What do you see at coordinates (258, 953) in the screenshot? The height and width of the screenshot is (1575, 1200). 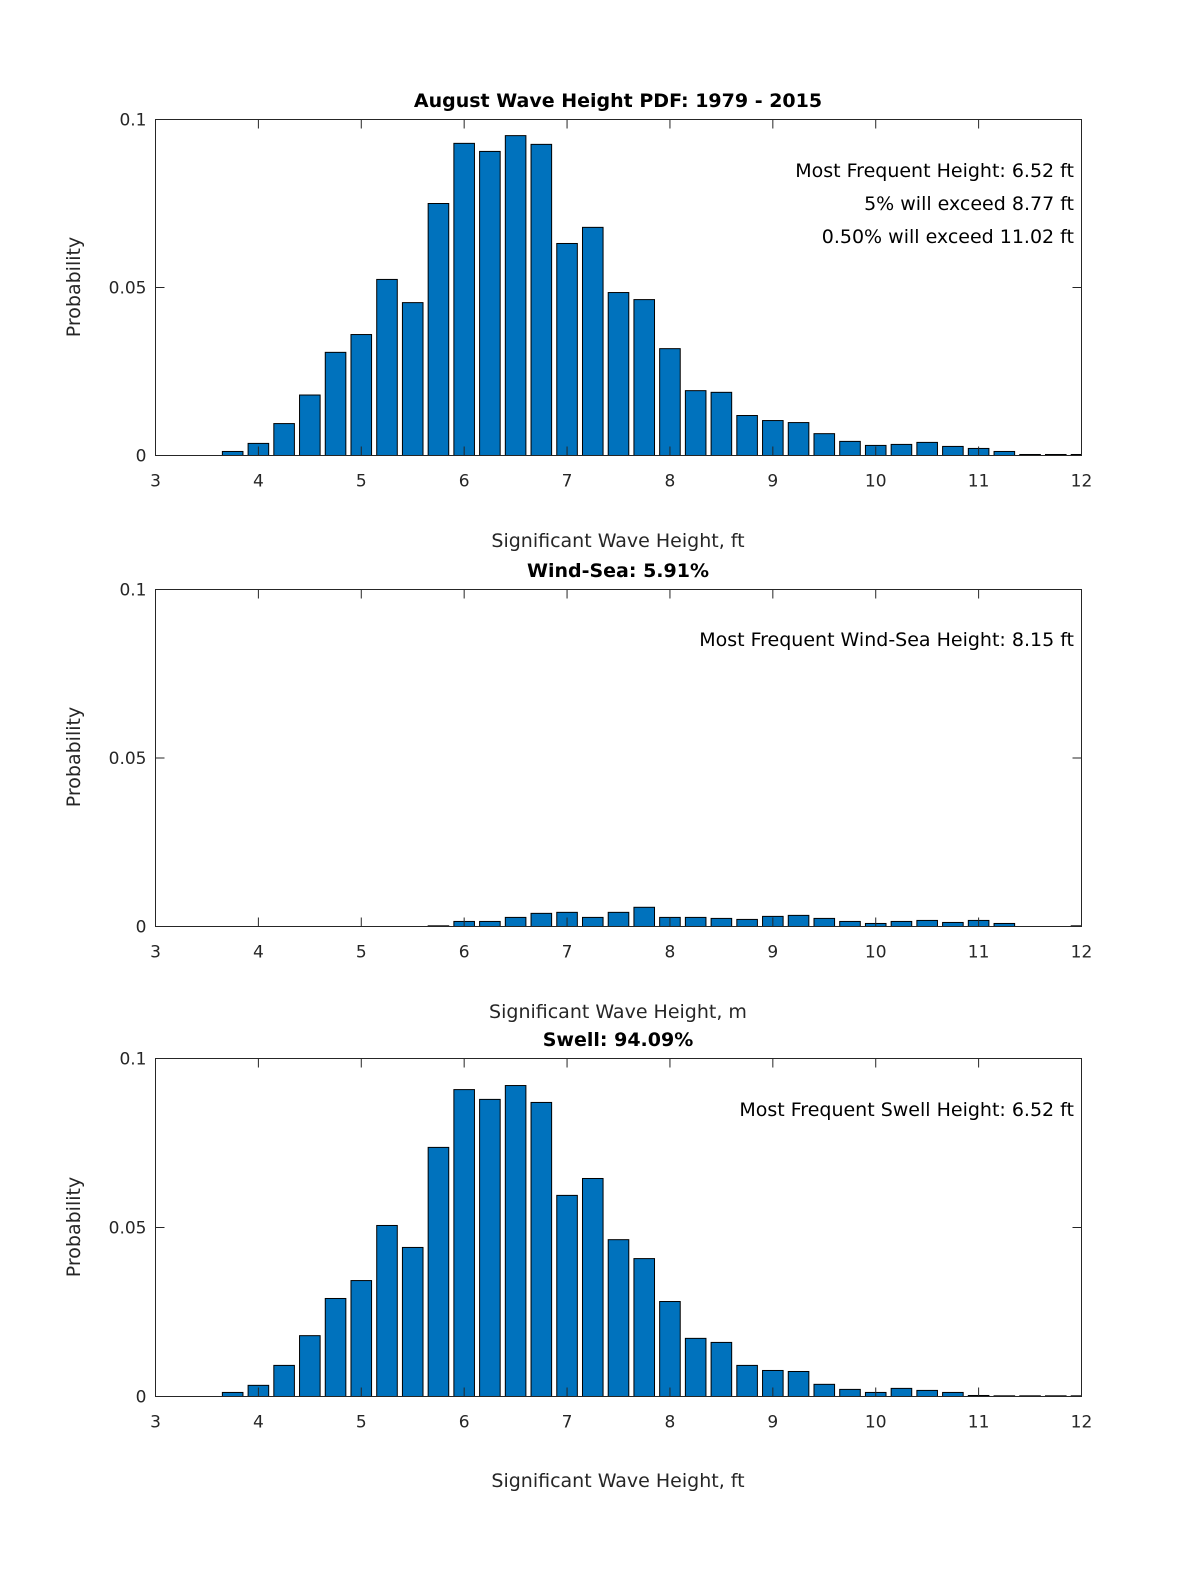 I see `x-tick-label: 4` at bounding box center [258, 953].